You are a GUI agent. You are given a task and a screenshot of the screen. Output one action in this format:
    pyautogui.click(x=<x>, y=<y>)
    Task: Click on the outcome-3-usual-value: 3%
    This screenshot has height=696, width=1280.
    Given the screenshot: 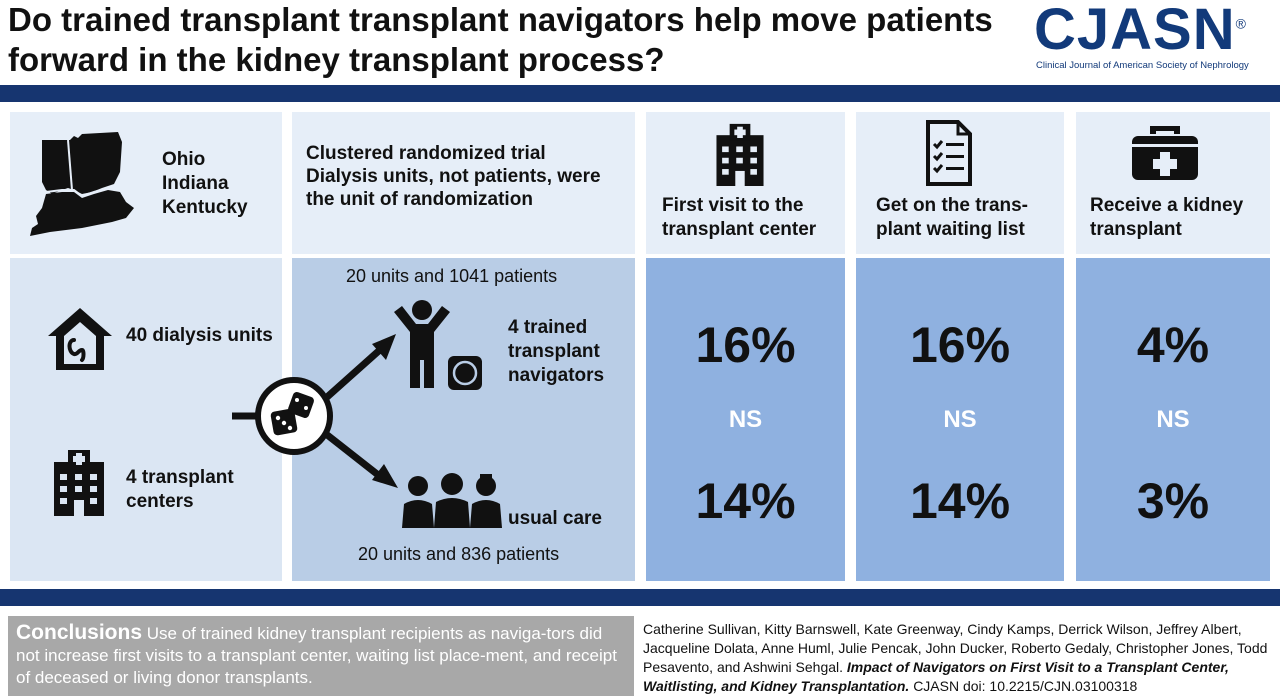 What is the action you would take?
    pyautogui.click(x=1173, y=501)
    